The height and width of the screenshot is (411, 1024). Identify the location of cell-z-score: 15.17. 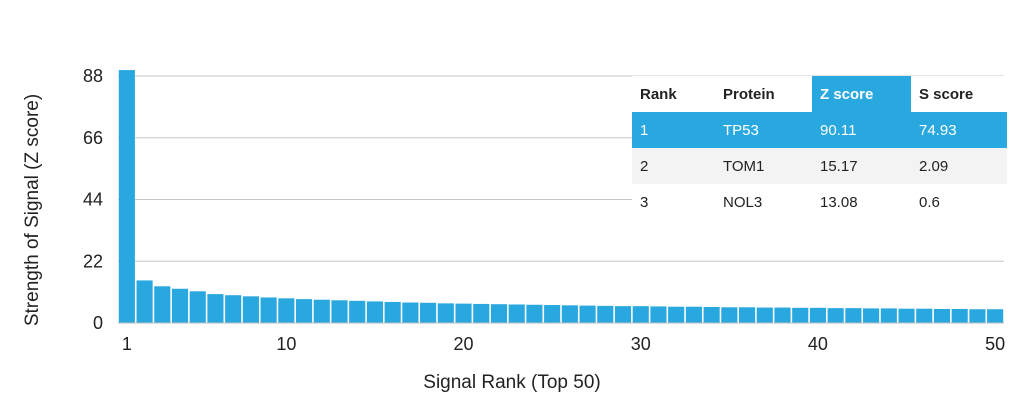
(861, 166).